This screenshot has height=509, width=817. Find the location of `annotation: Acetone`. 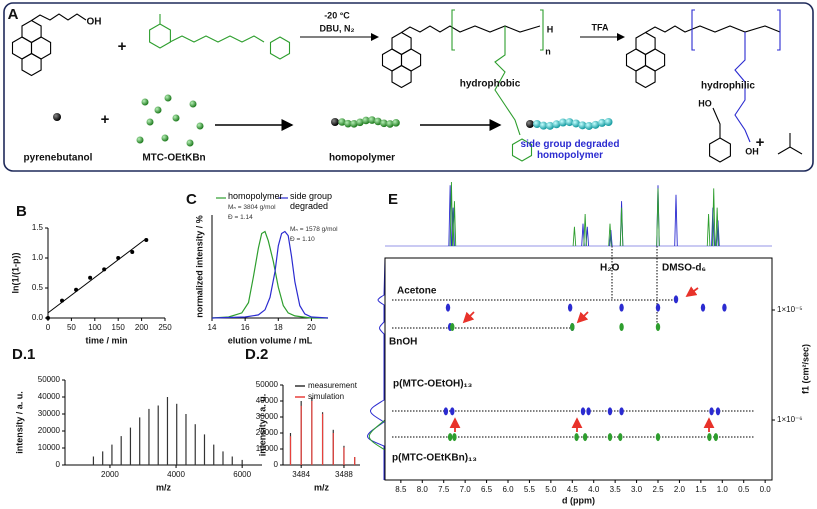

annotation: Acetone is located at coordinates (417, 291).